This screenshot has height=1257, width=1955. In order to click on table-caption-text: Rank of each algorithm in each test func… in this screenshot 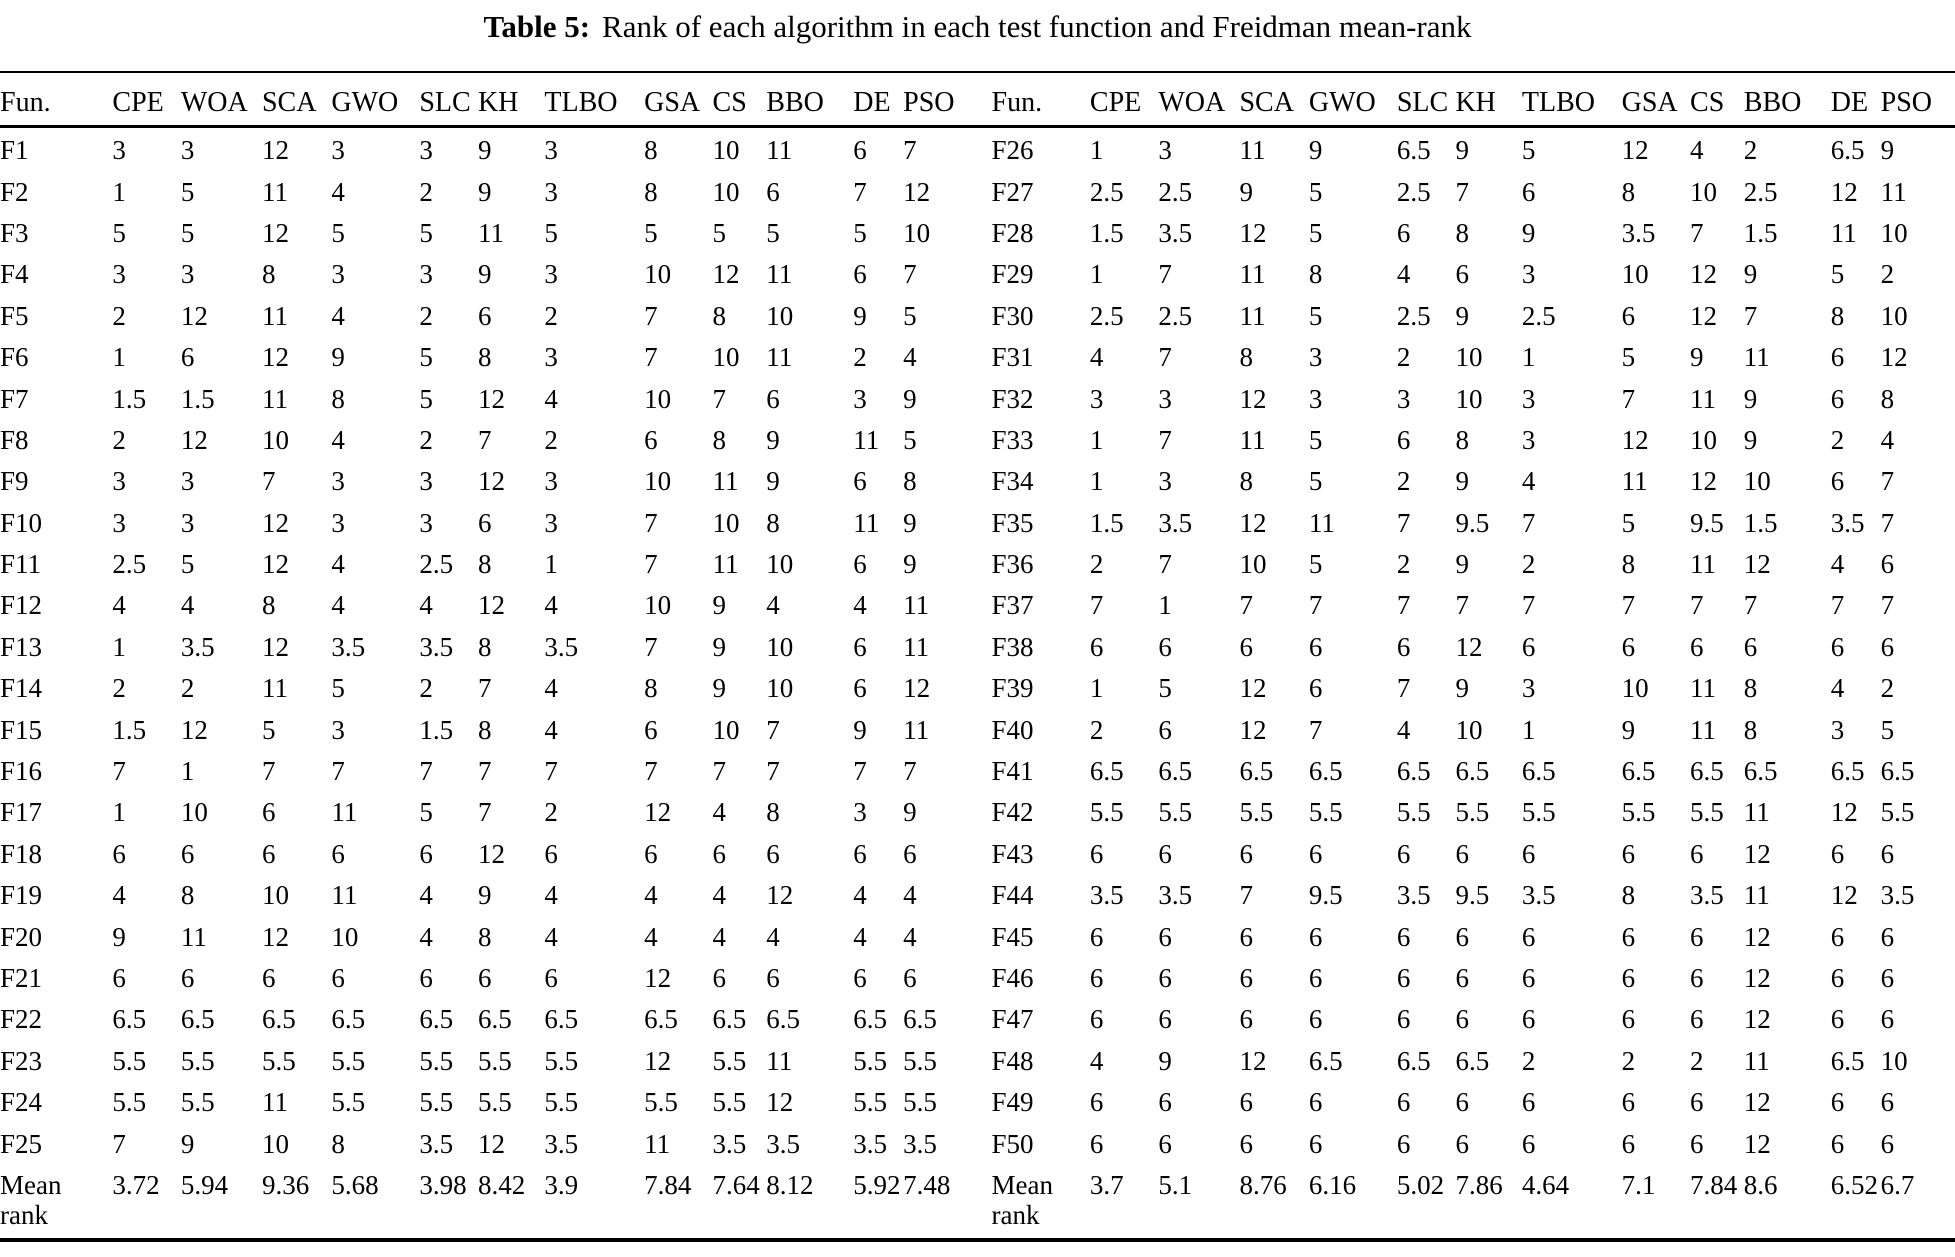, I will do `click(1037, 26)`.